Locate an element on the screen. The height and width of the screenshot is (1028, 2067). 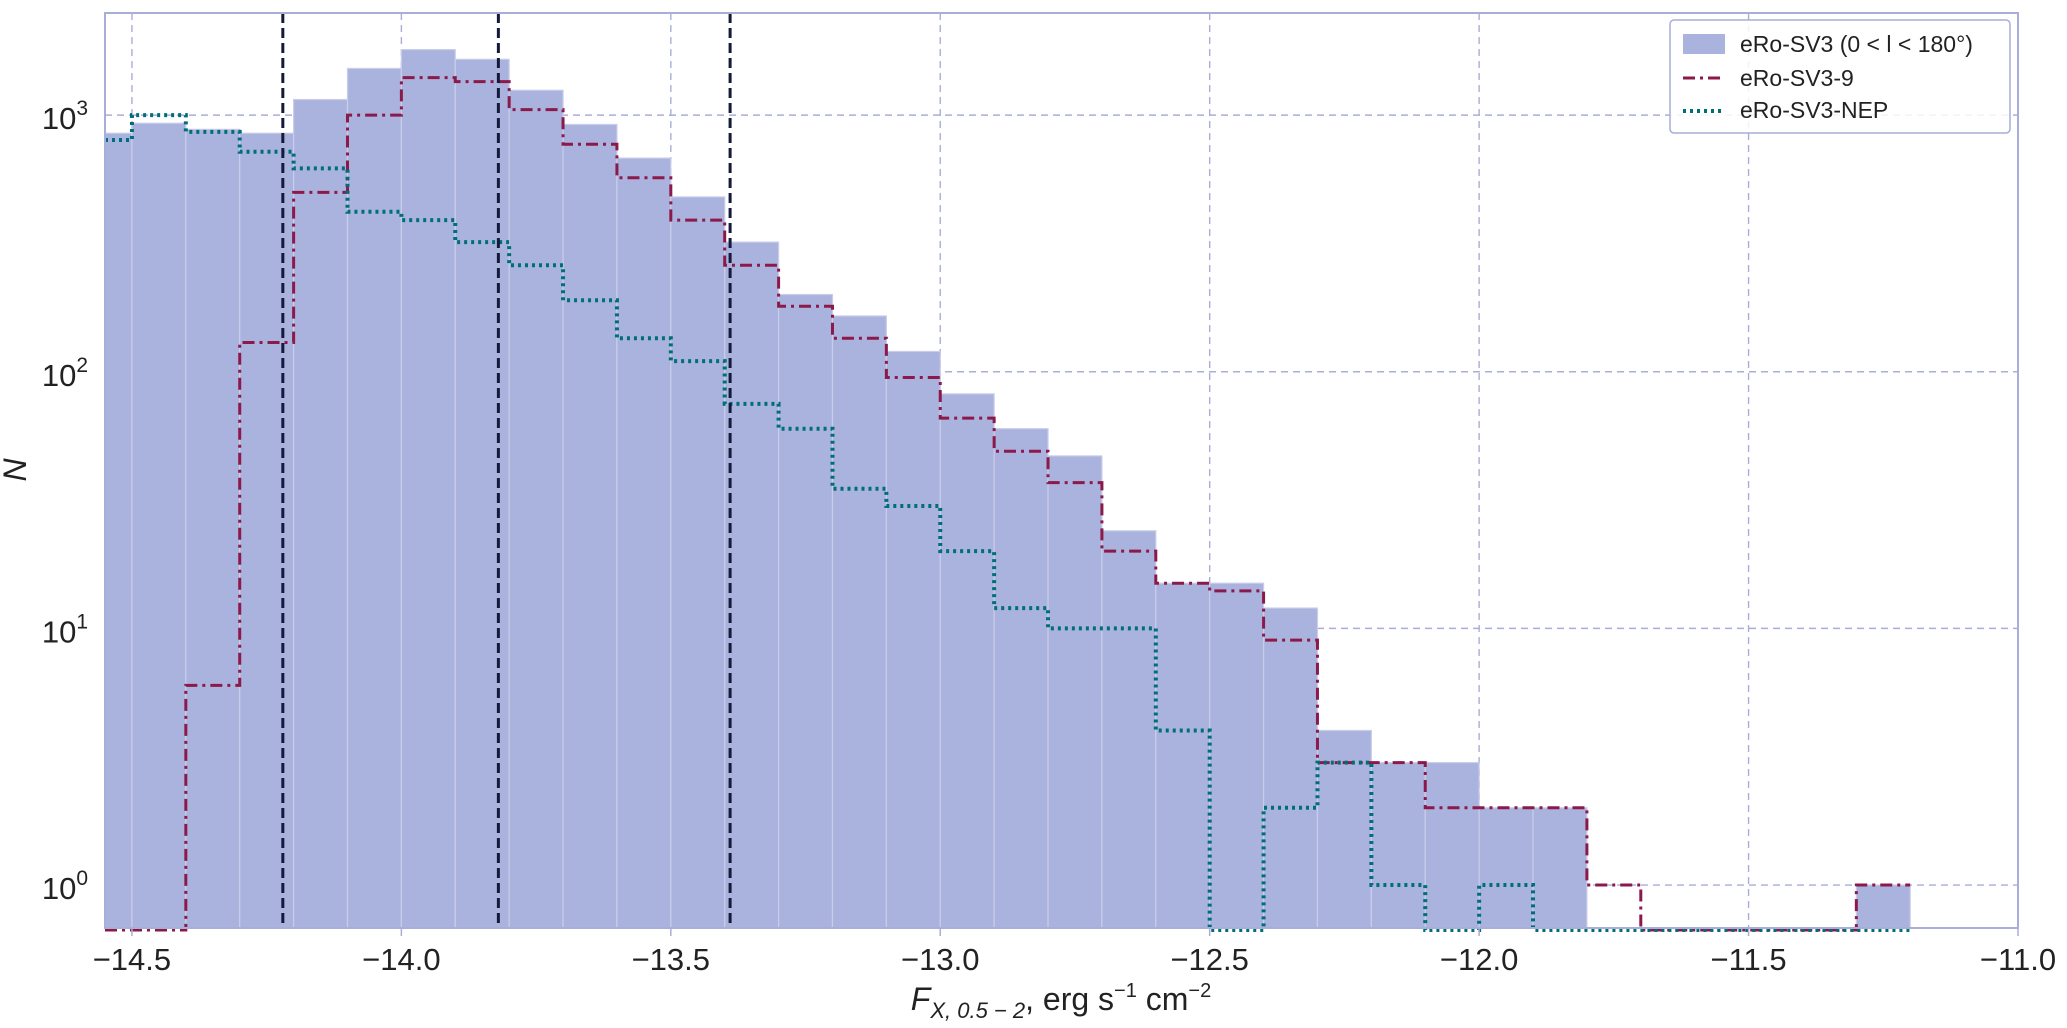
legend-swatch-sv3 is located at coordinates (1704, 44).